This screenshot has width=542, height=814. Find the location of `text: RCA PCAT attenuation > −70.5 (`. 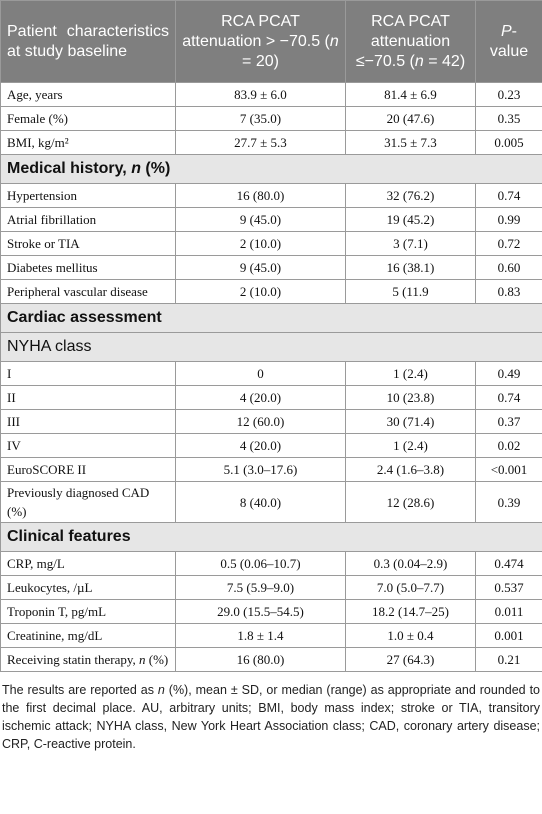

text: RCA PCAT attenuation > −70.5 ( is located at coordinates (256, 31).